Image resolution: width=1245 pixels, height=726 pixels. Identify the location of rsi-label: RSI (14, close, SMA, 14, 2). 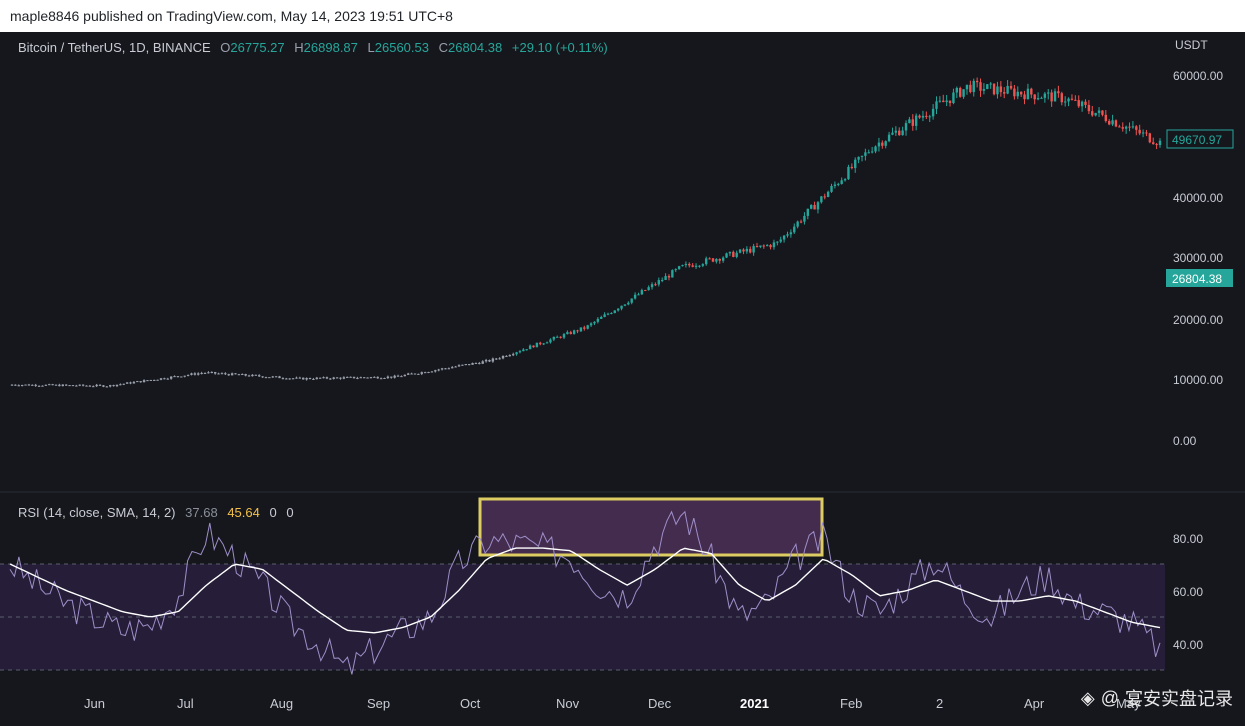
(97, 512).